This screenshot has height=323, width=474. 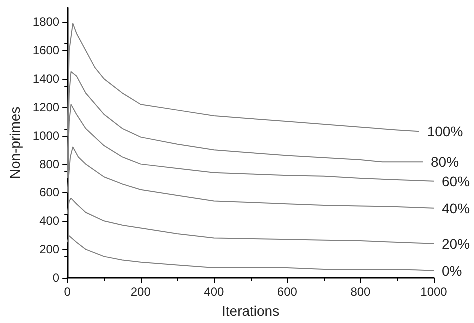 I want to click on x-tick-label: 1000, so click(x=434, y=292).